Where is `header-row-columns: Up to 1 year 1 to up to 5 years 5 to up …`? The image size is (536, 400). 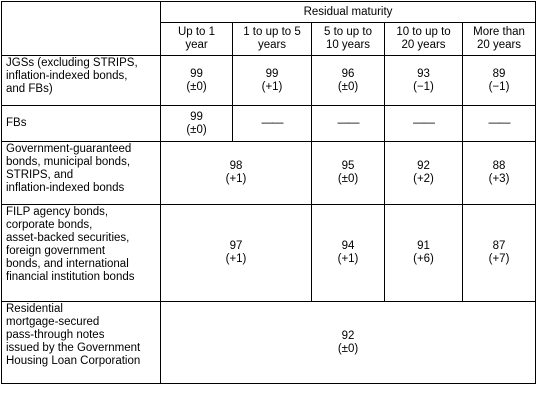
header-row-columns: Up to 1 year 1 to up to 5 years 5 to up … is located at coordinates (269, 39).